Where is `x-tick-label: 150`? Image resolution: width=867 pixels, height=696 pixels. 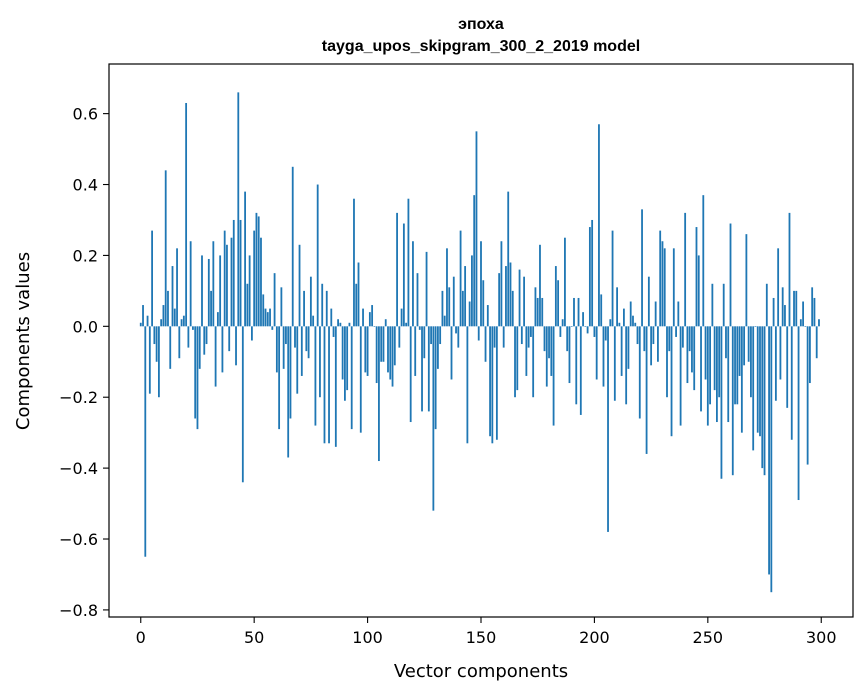
x-tick-label: 150 is located at coordinates (481, 637).